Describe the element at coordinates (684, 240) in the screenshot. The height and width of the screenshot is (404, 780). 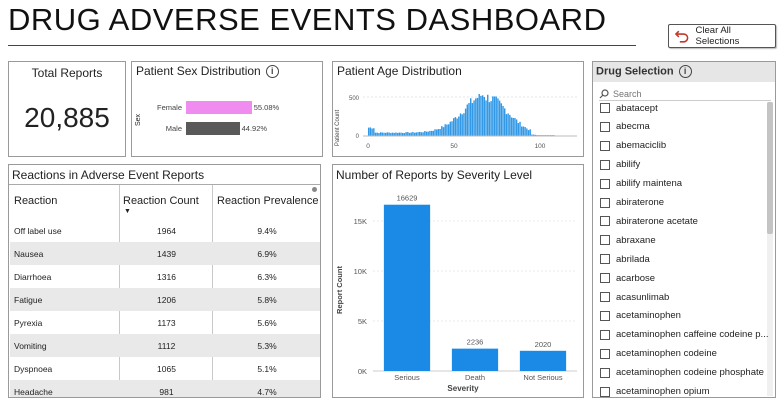
I see `drug-list-item: abraxane` at that location.